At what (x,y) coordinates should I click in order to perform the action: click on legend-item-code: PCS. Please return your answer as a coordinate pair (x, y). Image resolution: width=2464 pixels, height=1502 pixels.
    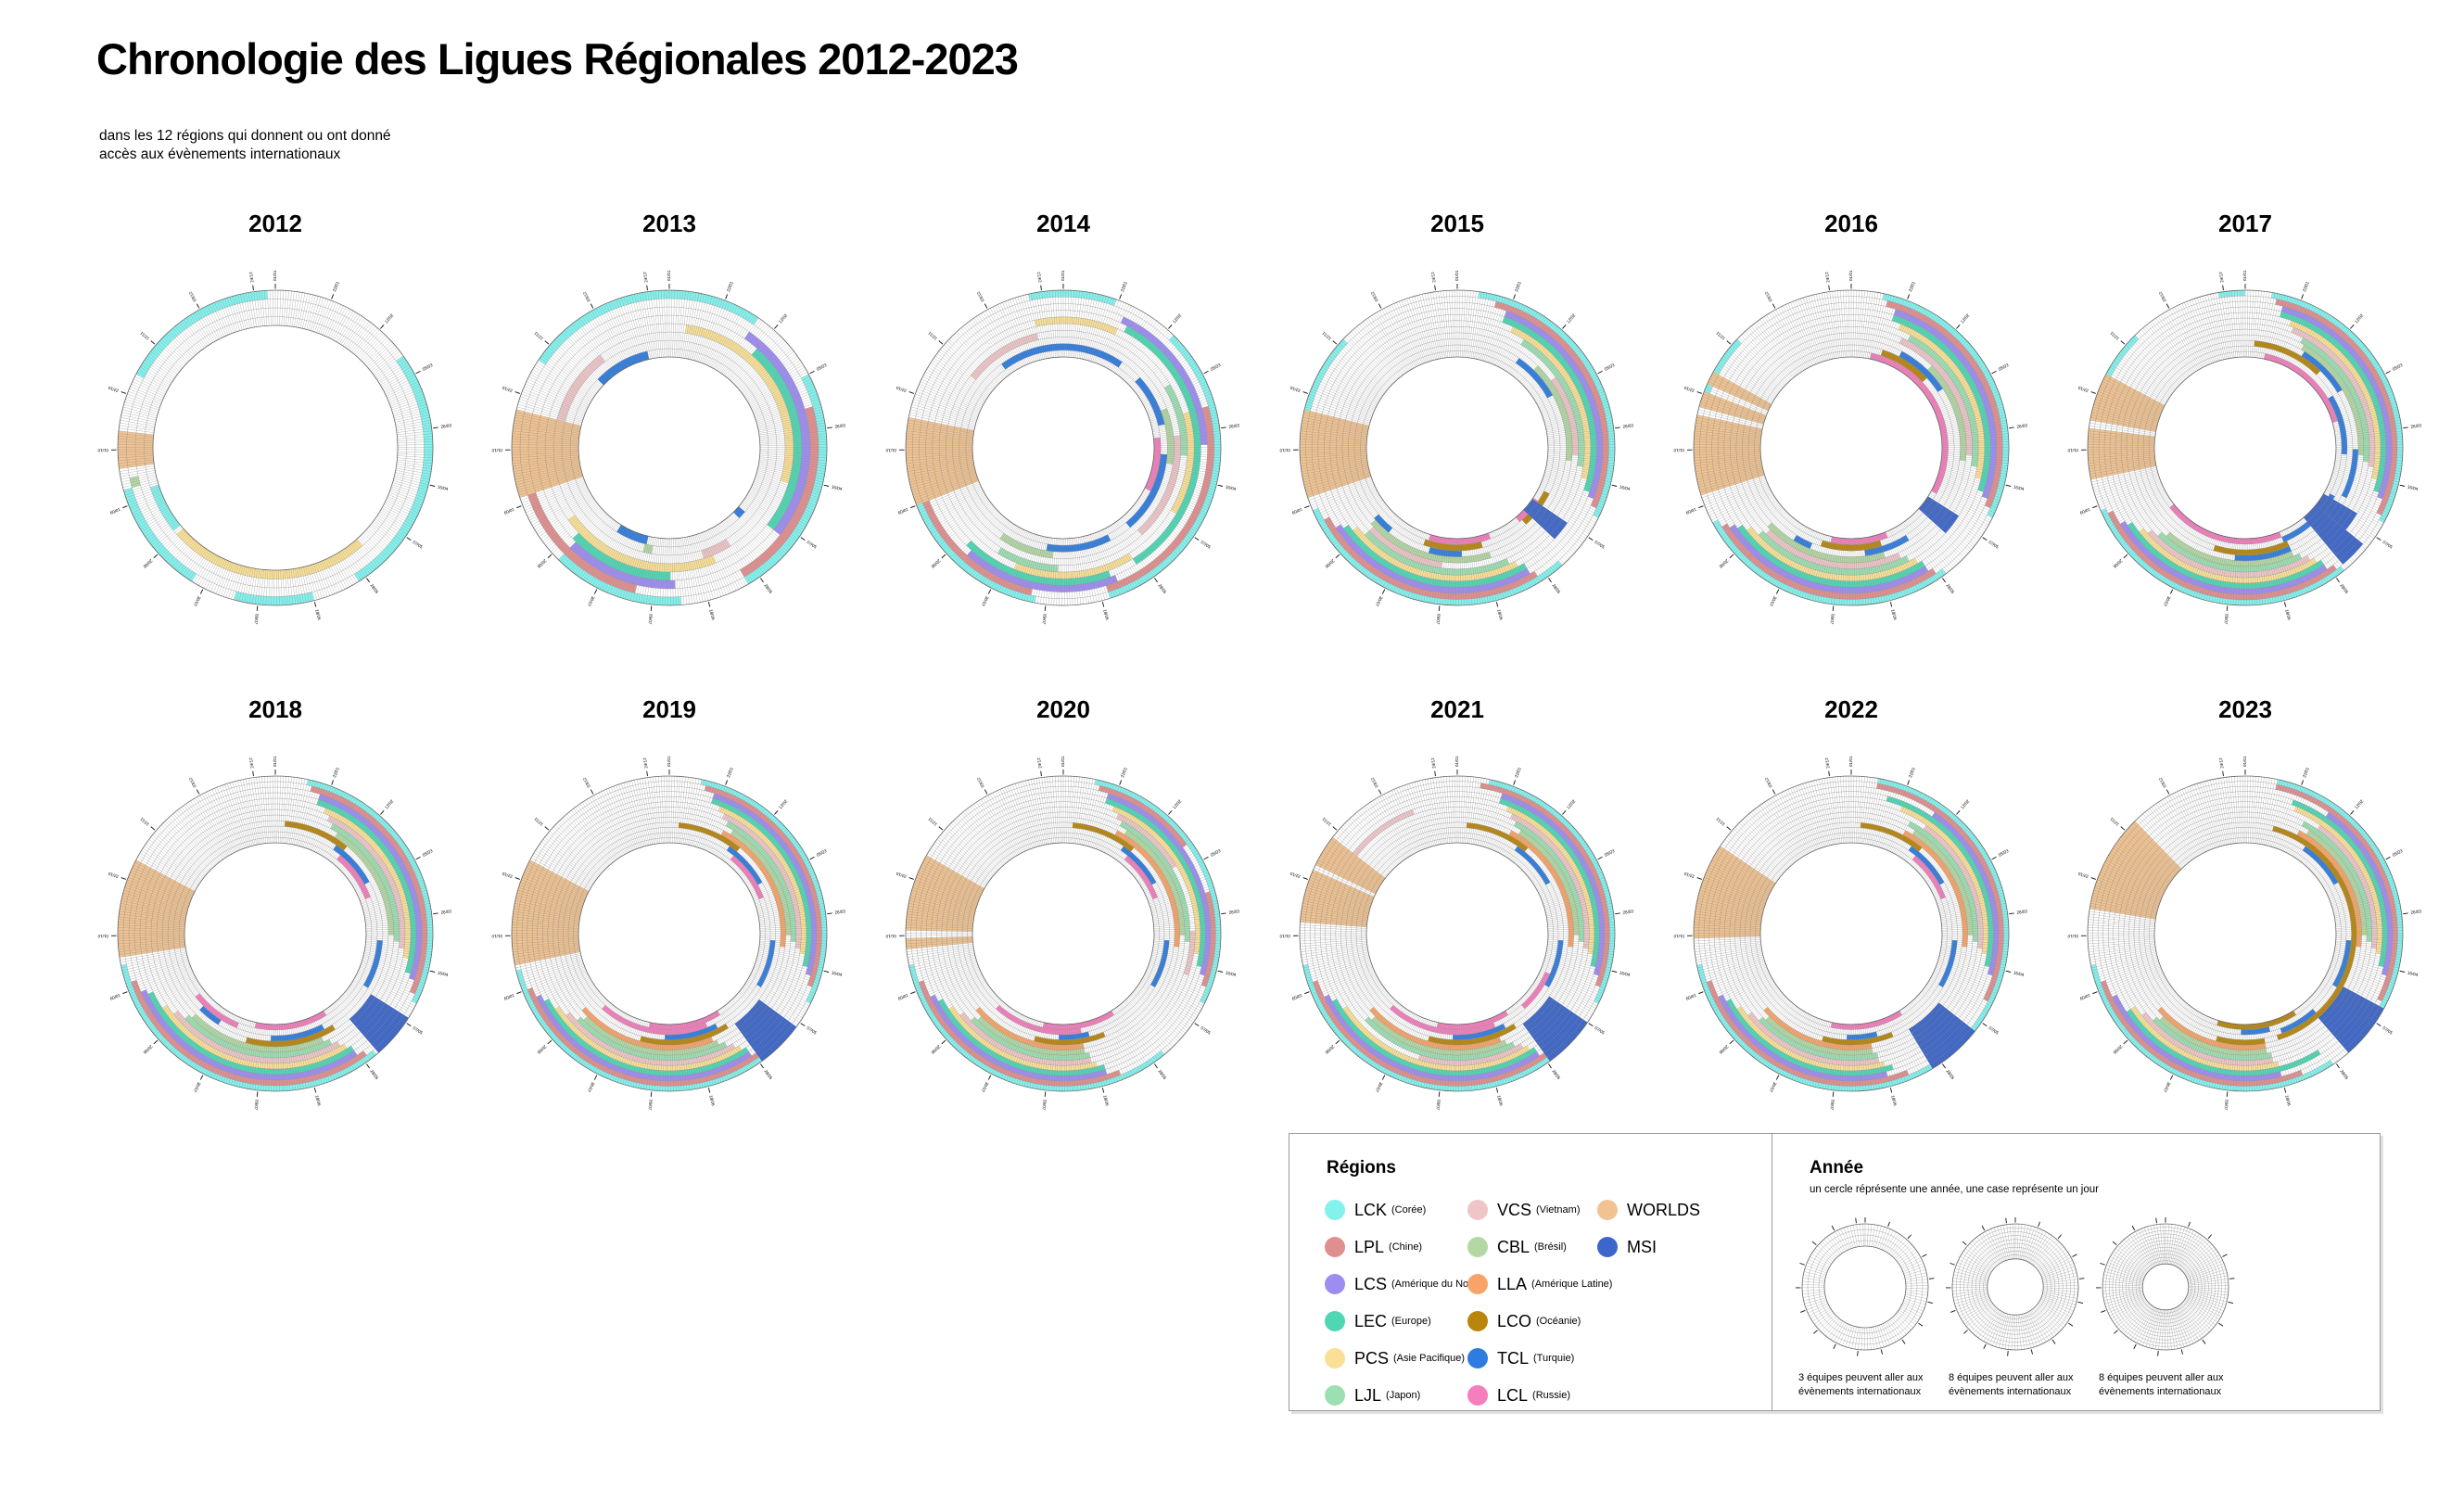
    Looking at the image, I should click on (1372, 1358).